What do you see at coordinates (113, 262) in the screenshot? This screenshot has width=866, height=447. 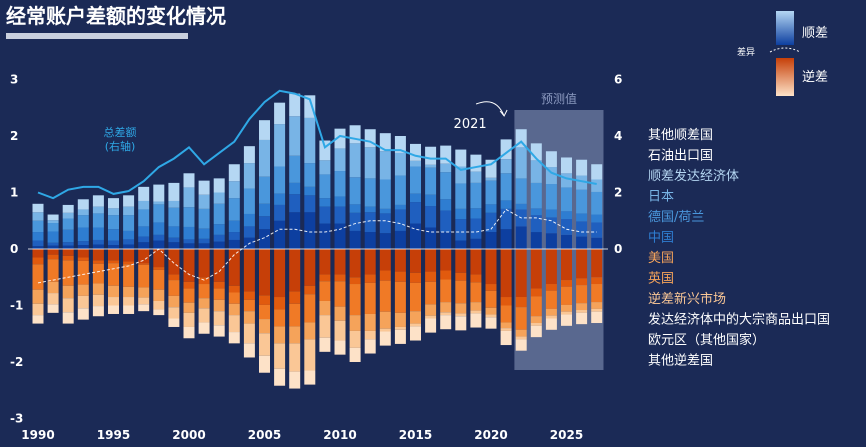 I see `bar-neg-1-1995` at bounding box center [113, 262].